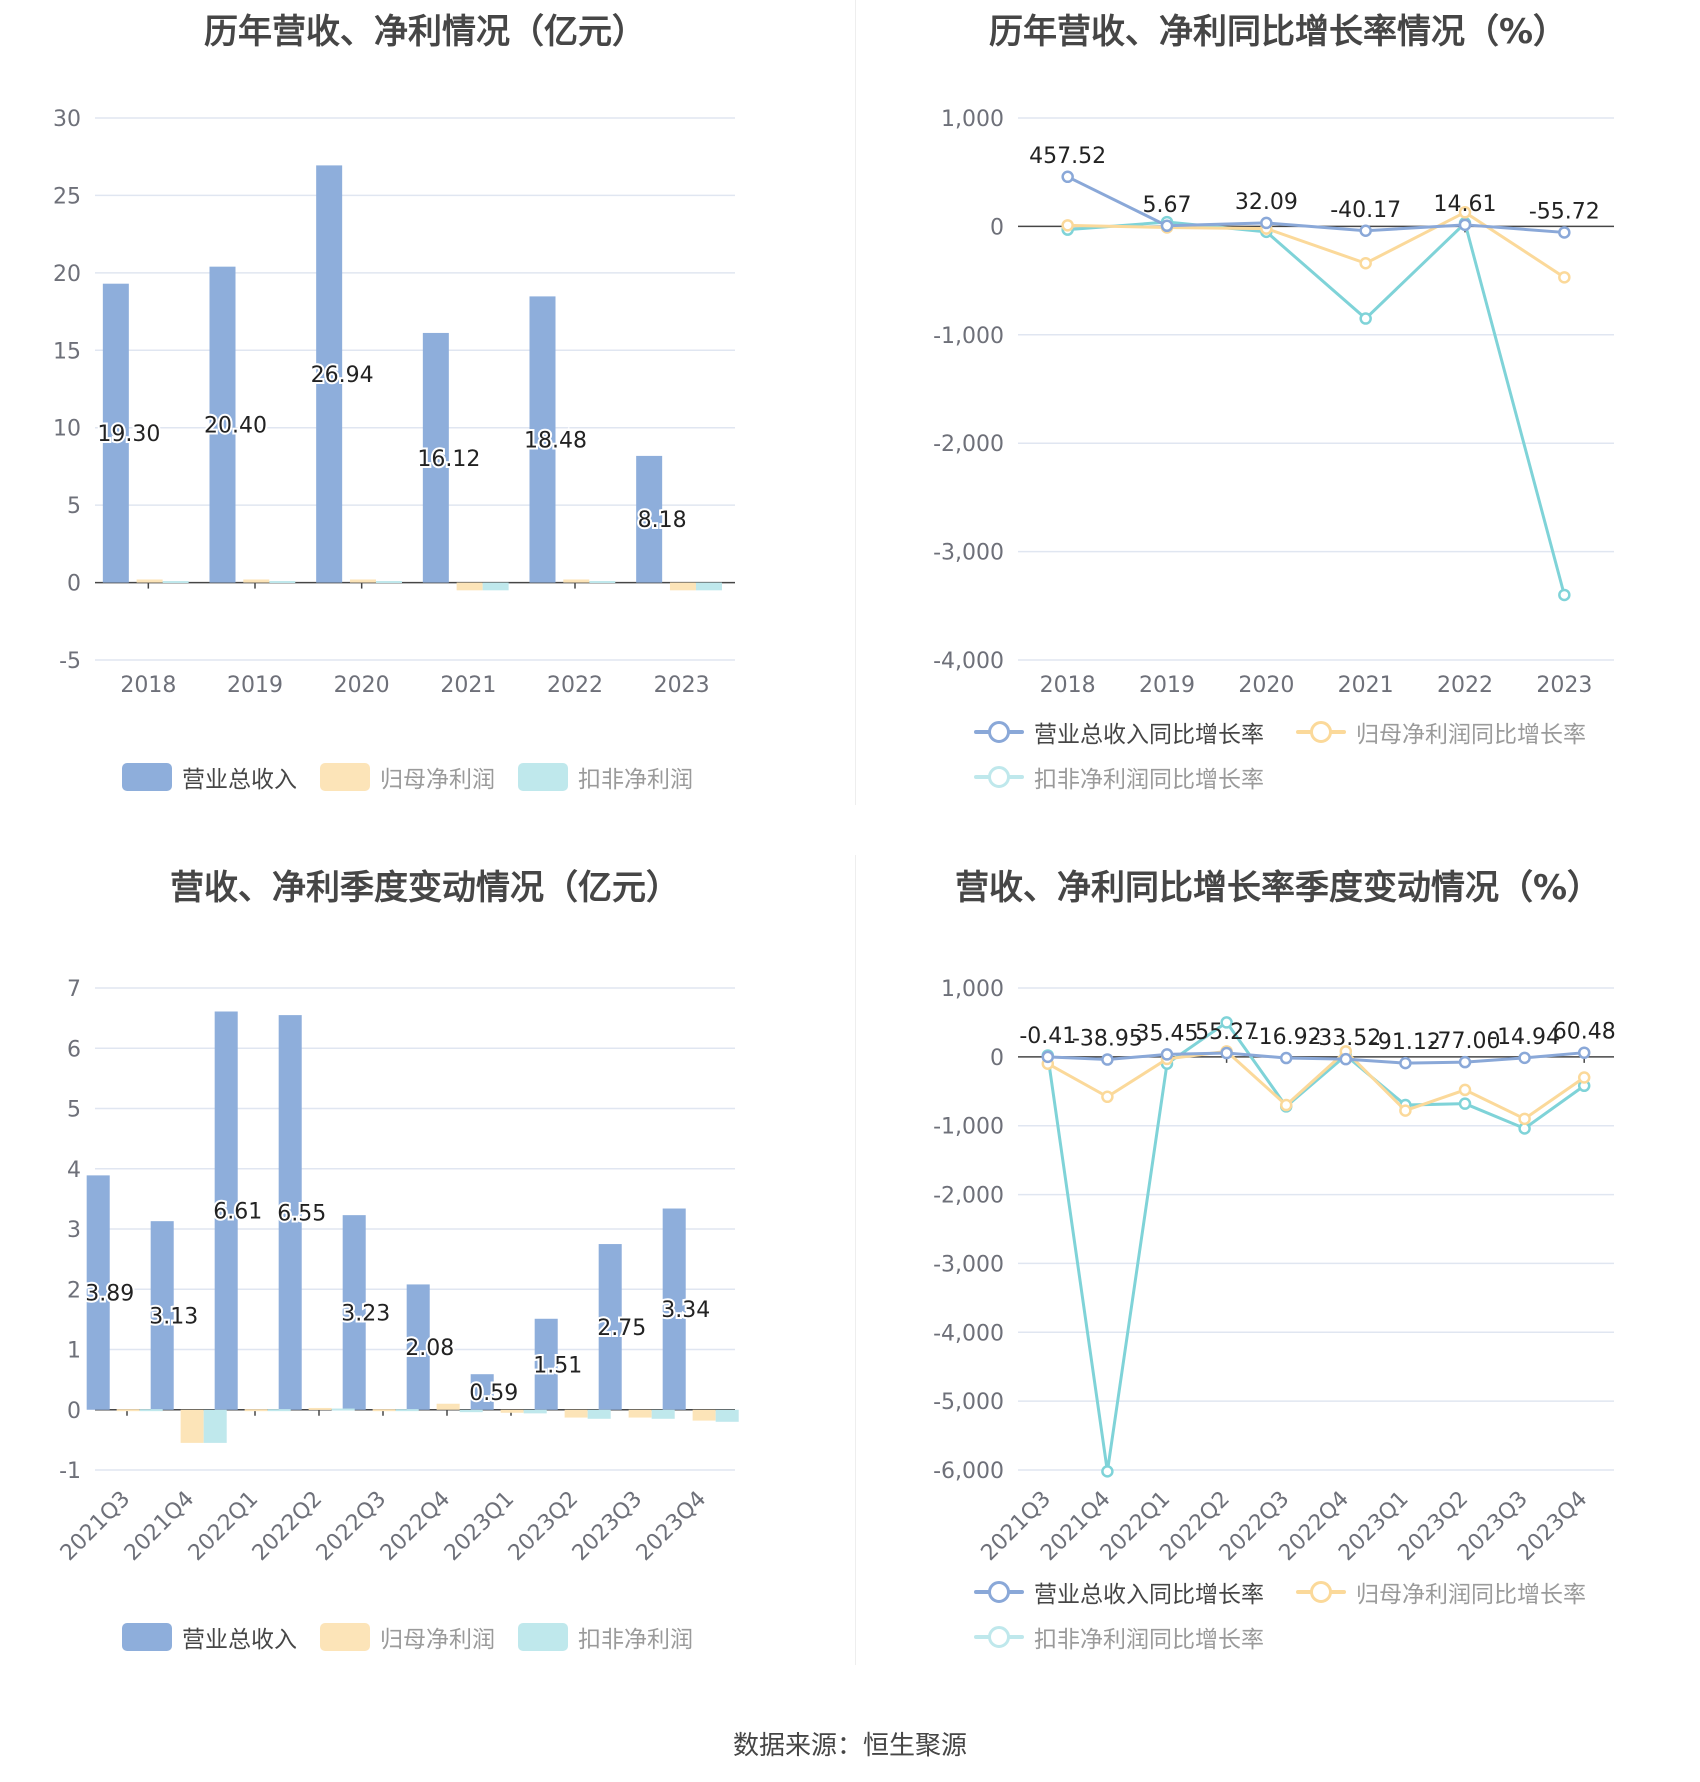 Image resolution: width=1700 pixels, height=1782 pixels. I want to click on y-tick-label: -2,000, so click(968, 1196).